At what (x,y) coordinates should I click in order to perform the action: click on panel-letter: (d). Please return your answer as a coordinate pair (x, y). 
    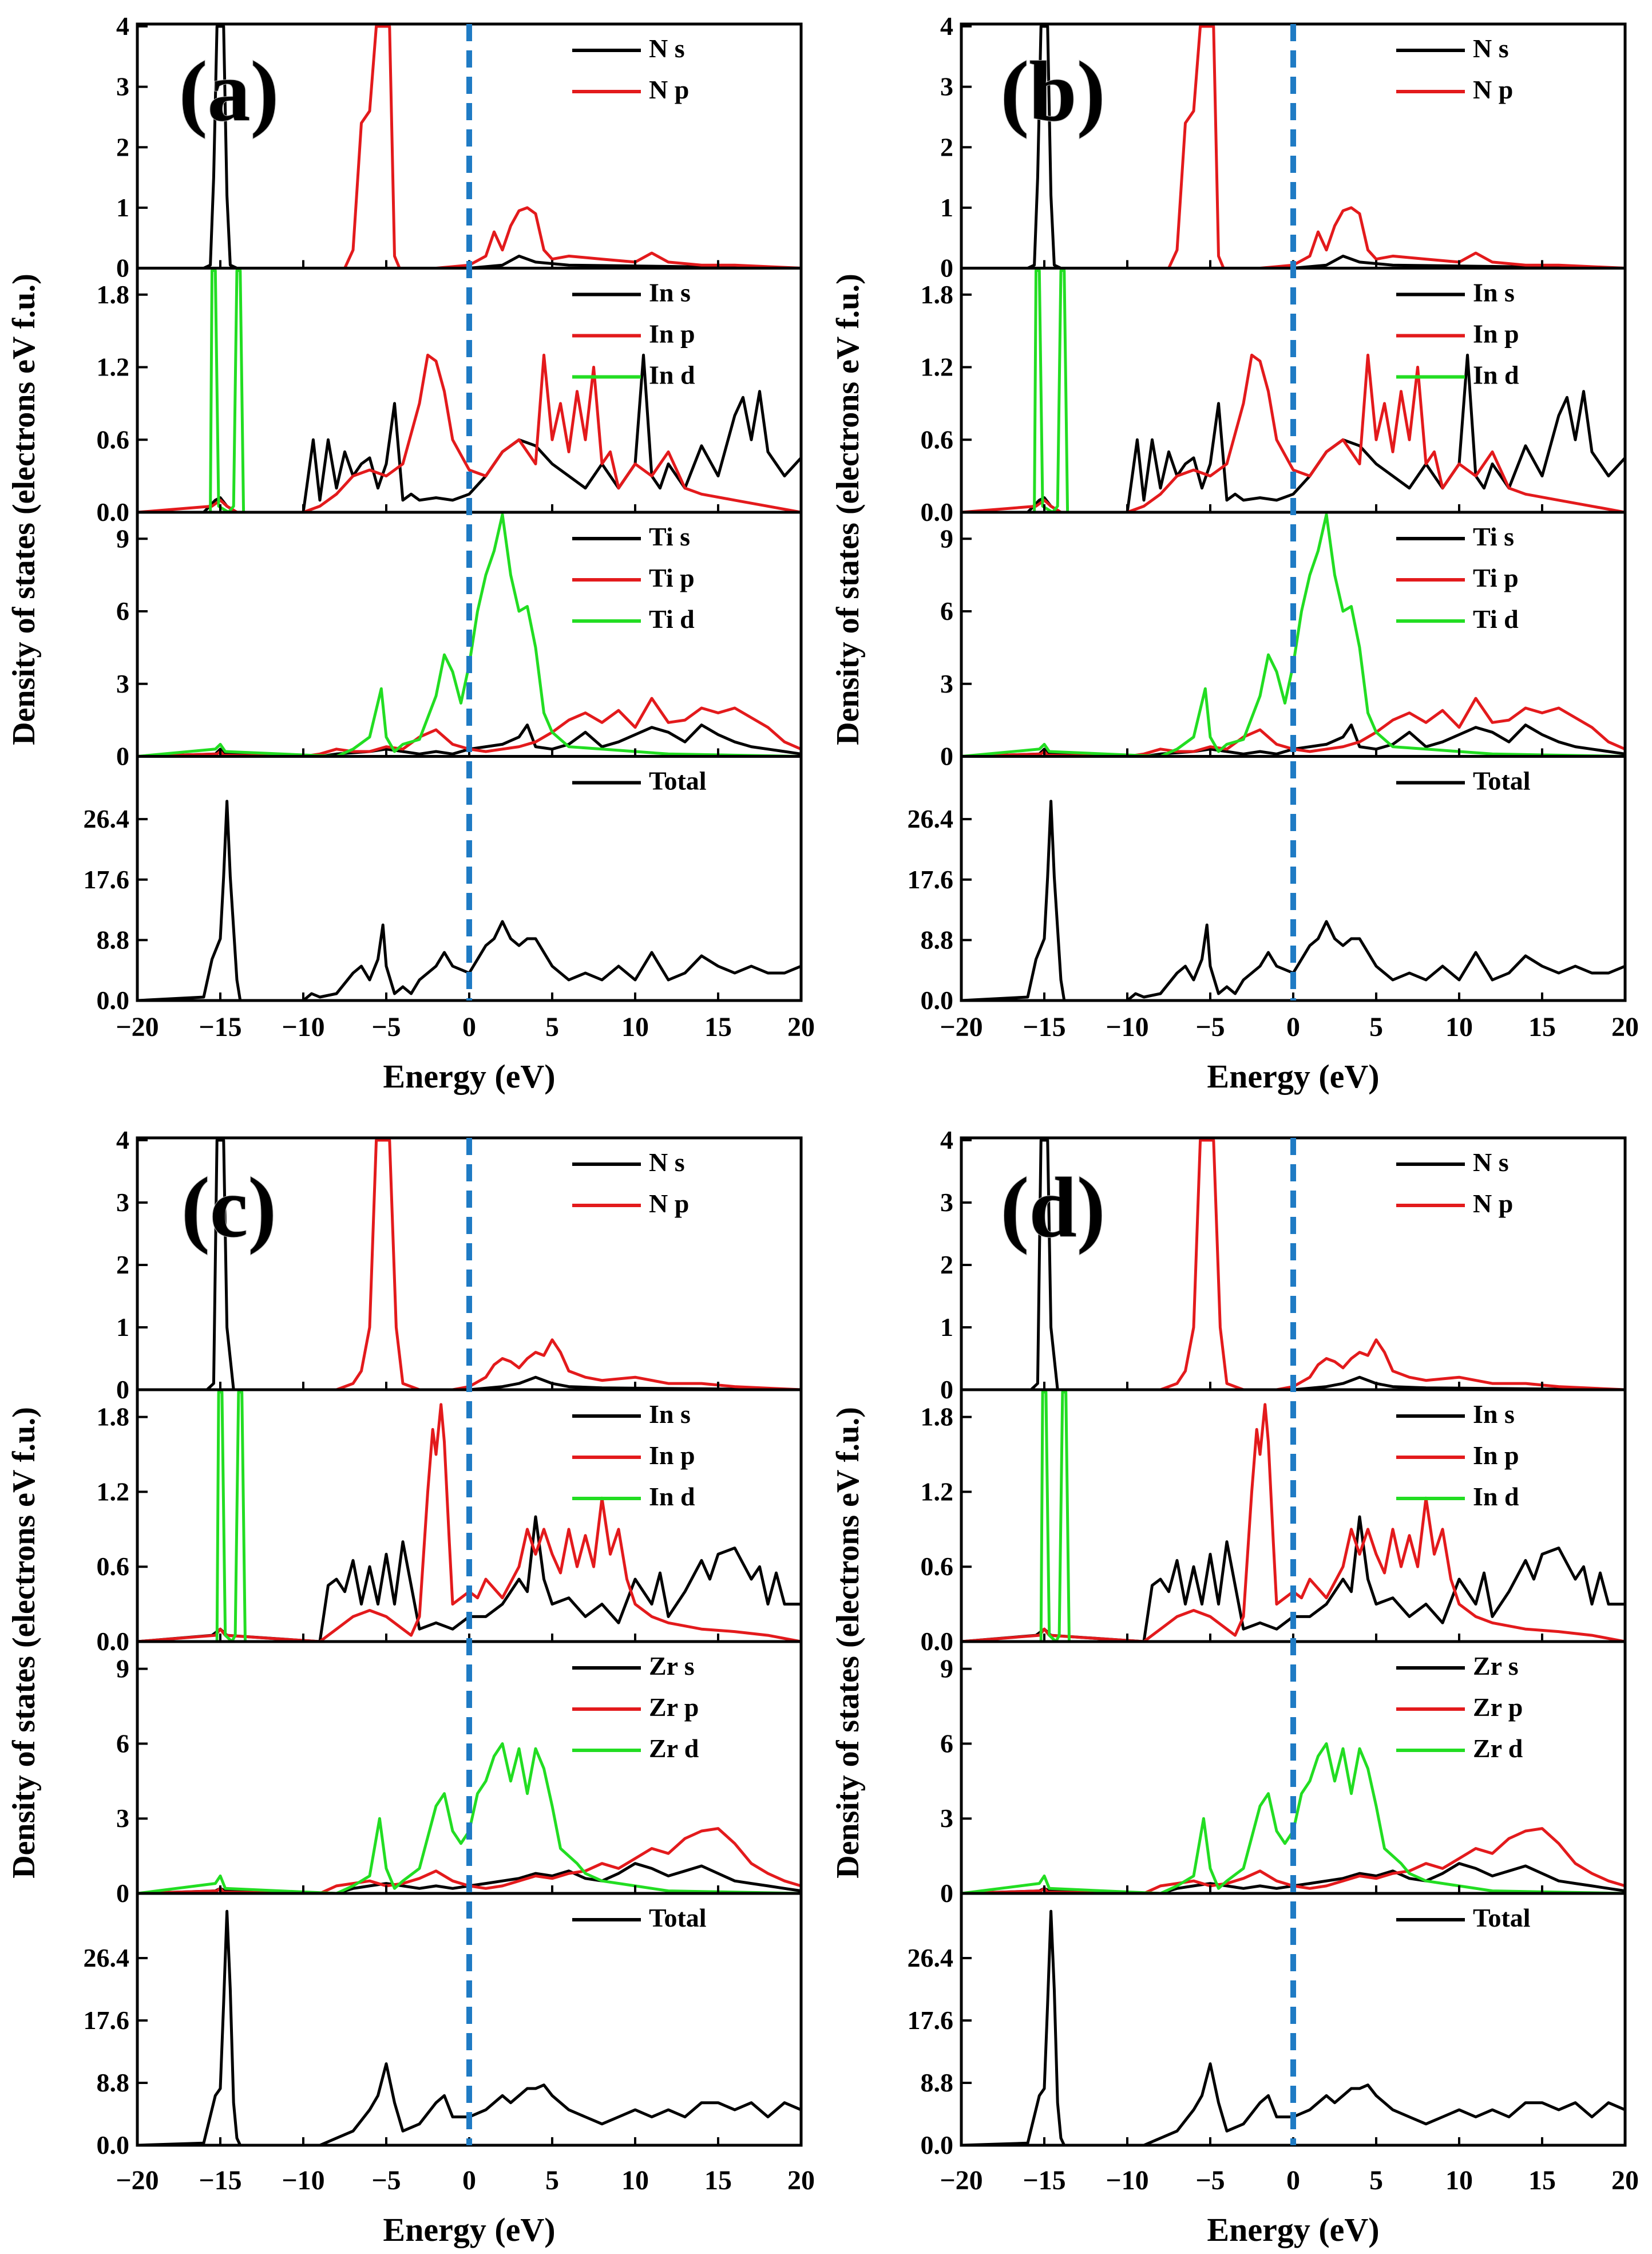
    Looking at the image, I should click on (1052, 1207).